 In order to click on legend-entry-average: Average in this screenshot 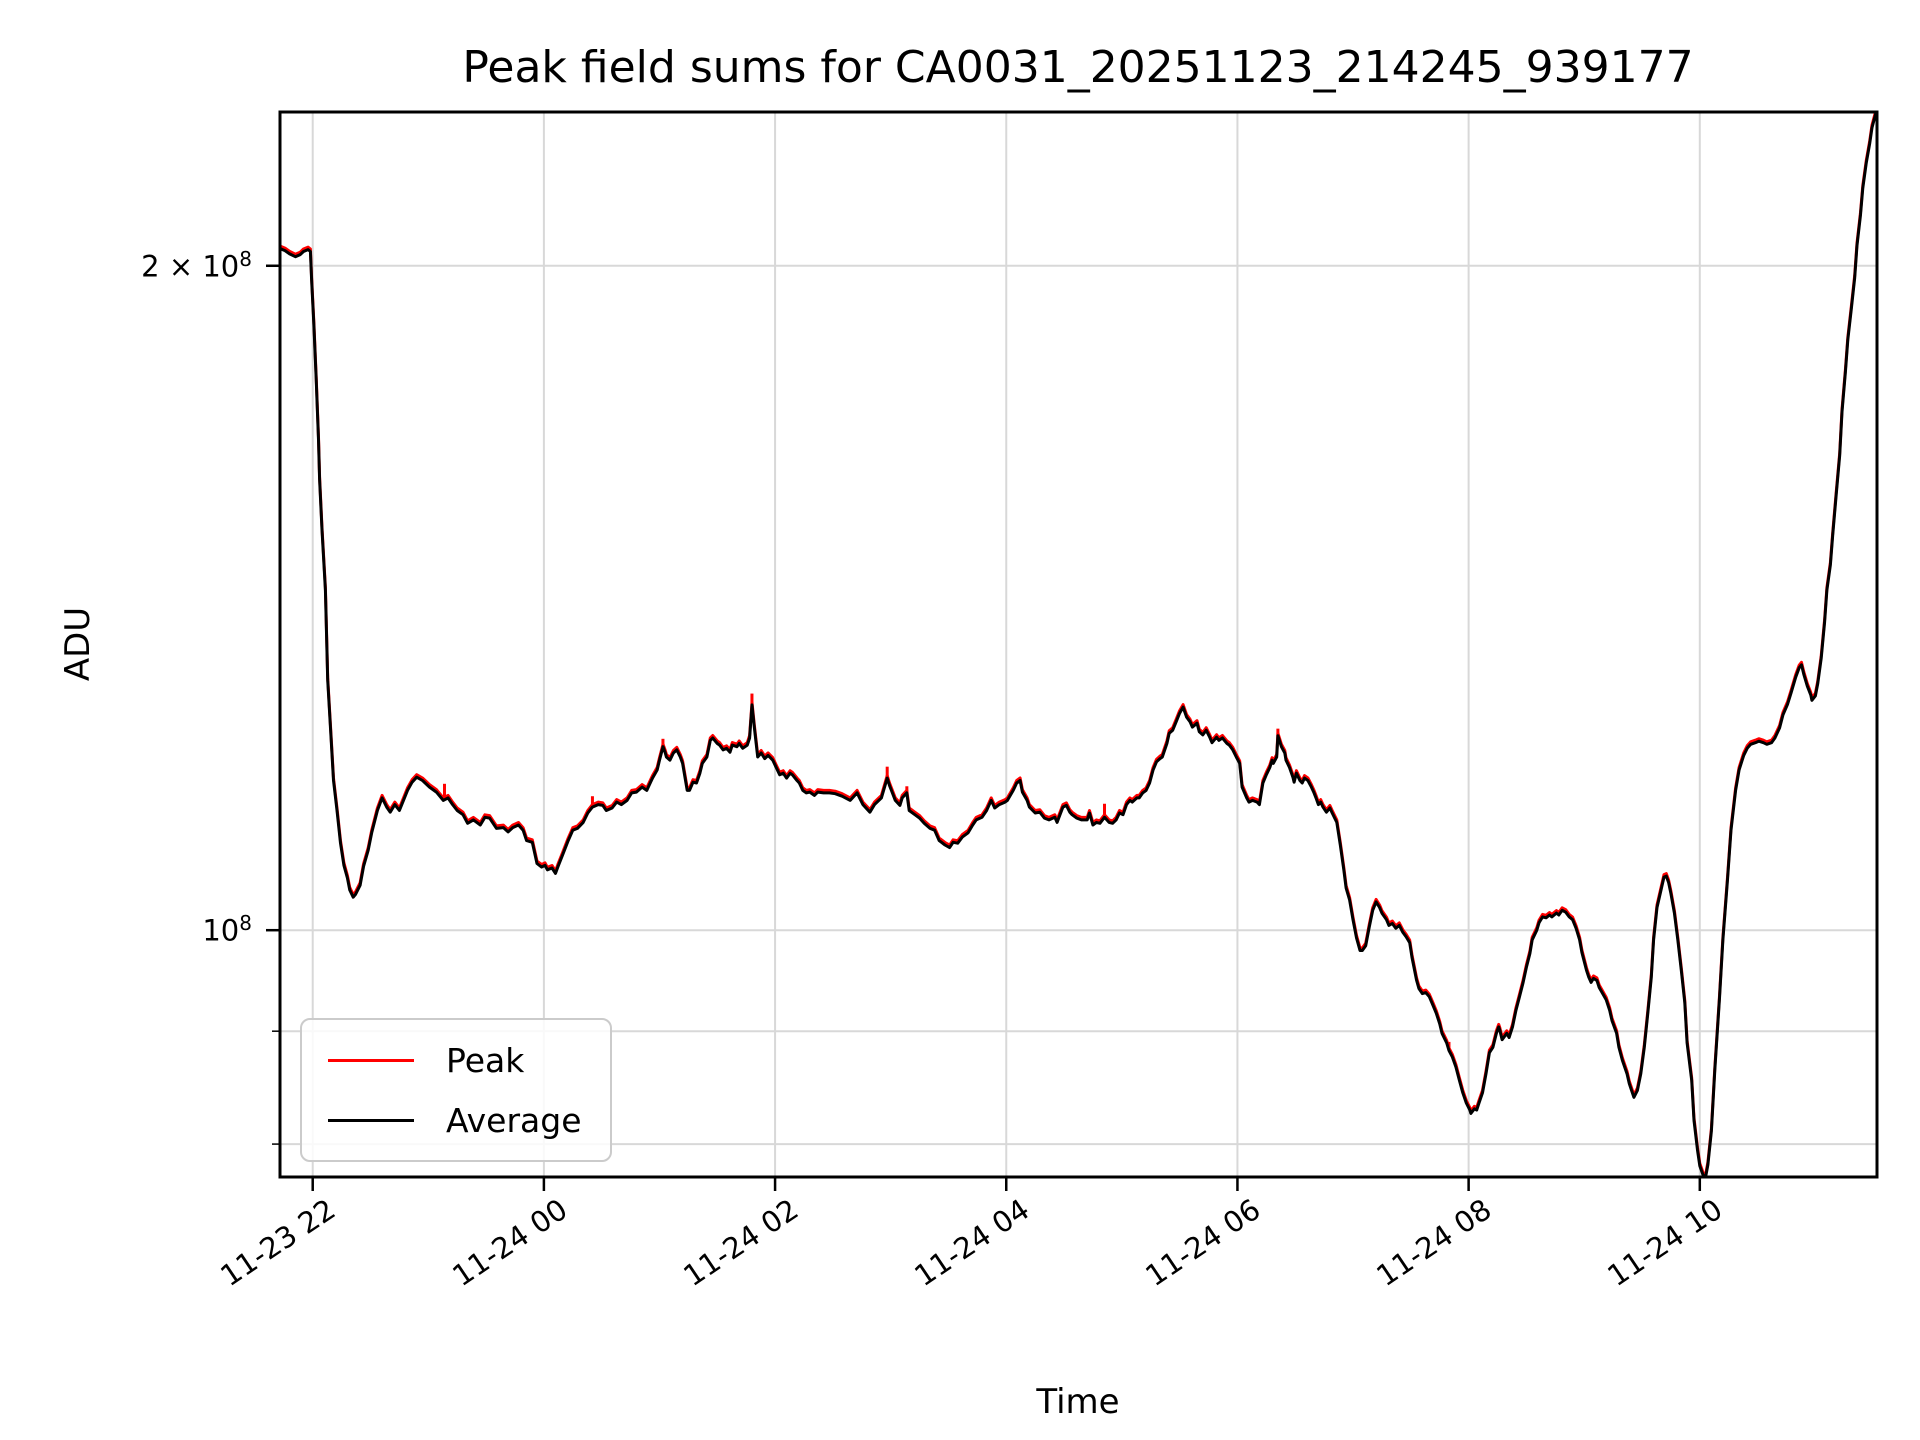, I will do `click(456, 1120)`.